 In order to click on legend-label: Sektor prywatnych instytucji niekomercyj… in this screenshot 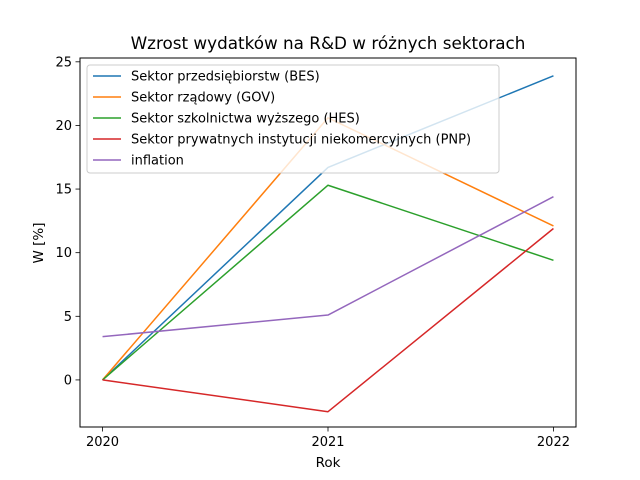, I will do `click(301, 140)`.